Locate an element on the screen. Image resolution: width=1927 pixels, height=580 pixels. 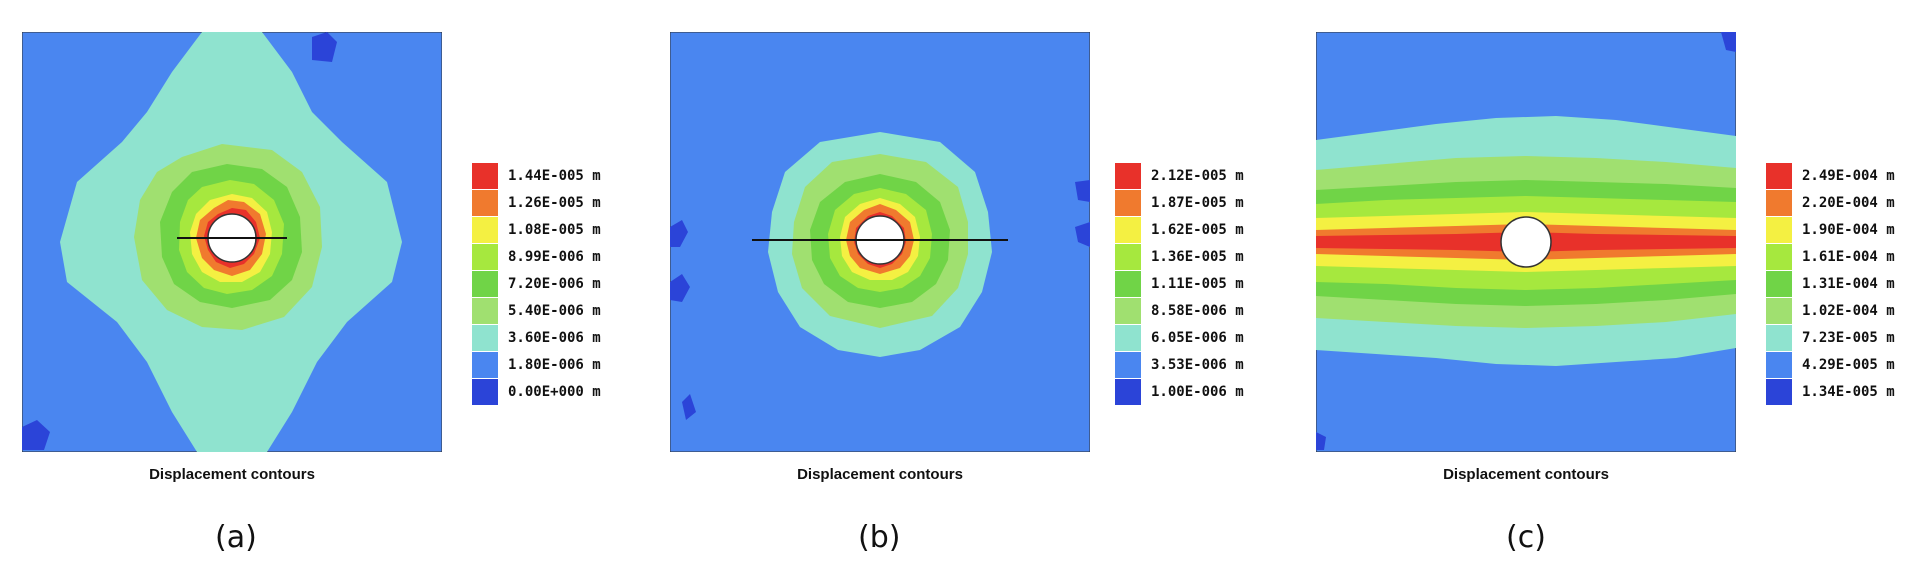
legend-item: 1.36E-005 m is located at coordinates (1179, 256).